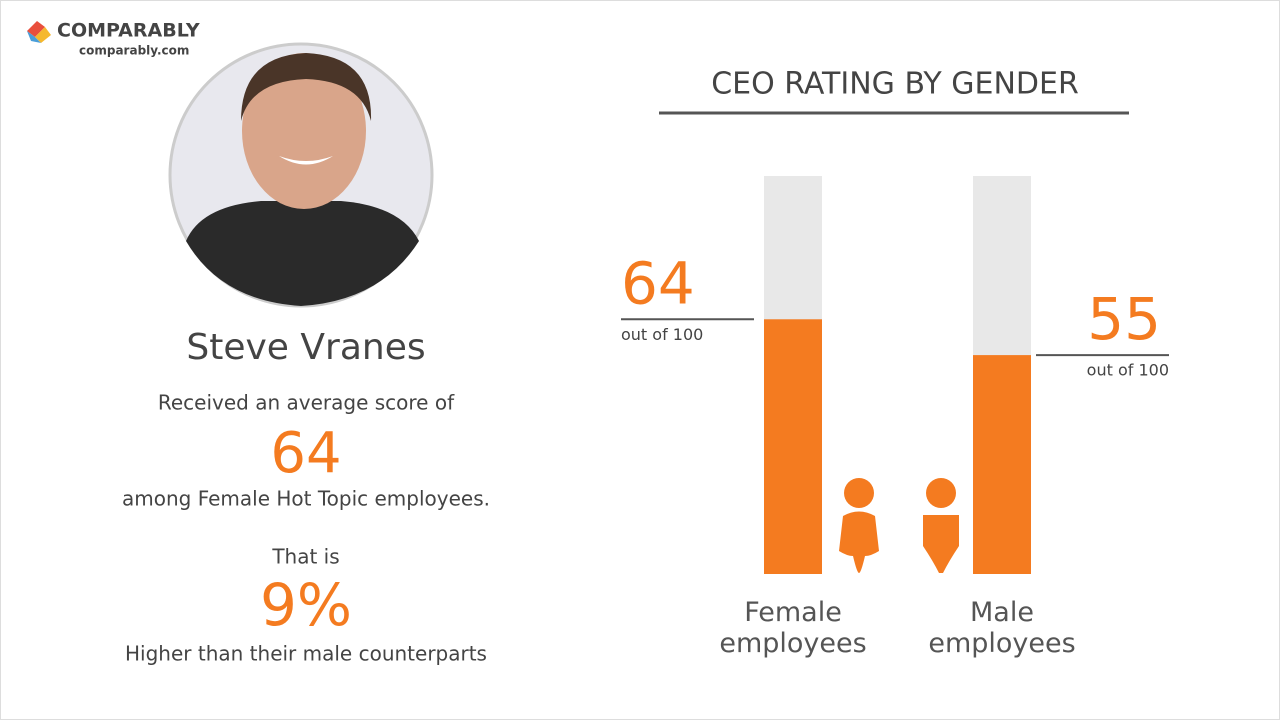 This screenshot has width=1280, height=720. Describe the element at coordinates (895, 84) in the screenshot. I see `chart-title: CEO RATING BY GENDER` at that location.